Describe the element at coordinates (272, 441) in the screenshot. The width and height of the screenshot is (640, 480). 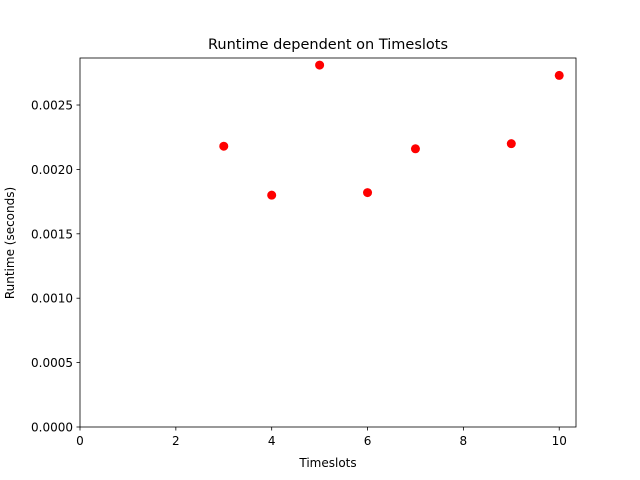
I see `x-tick-label: 4` at that location.